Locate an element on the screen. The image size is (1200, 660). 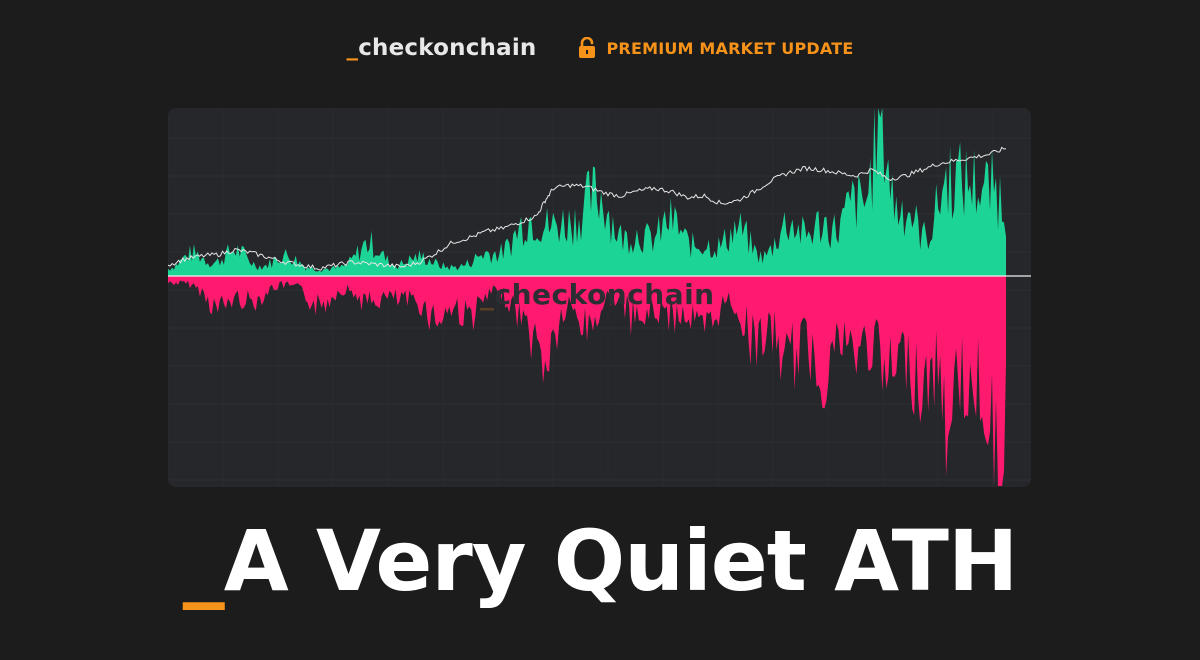
brand-prefix: _ is located at coordinates (352, 48).